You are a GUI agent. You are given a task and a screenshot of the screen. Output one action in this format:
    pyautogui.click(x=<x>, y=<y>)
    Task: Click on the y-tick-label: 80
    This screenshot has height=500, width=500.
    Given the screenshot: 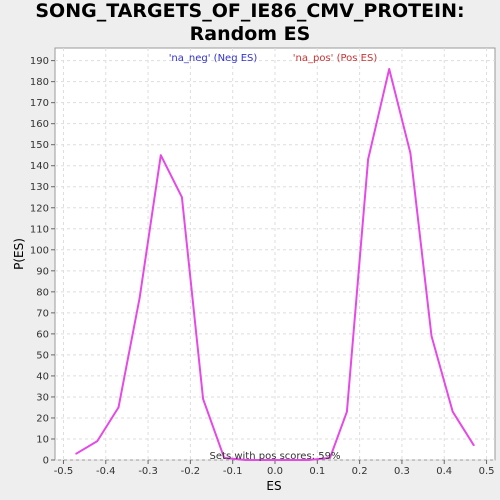 What is the action you would take?
    pyautogui.click(x=42, y=292)
    